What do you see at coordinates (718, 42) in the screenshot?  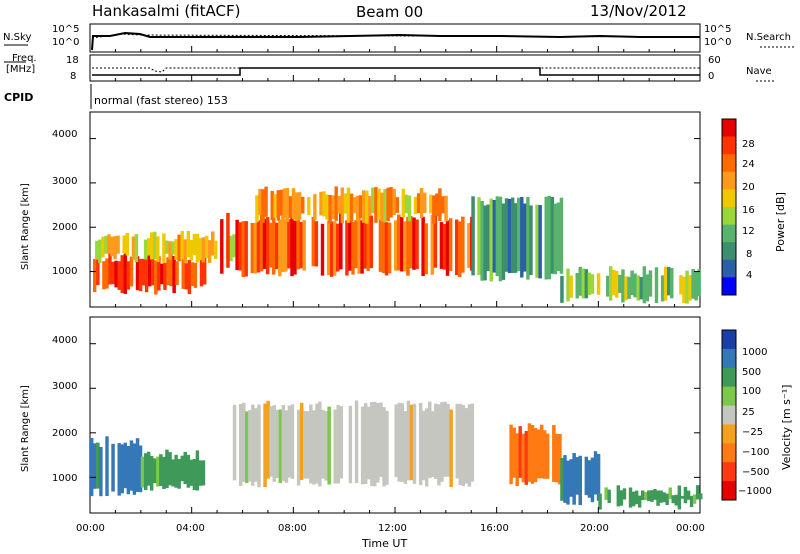 I see `noise-right-tick-bottom: 10^0` at bounding box center [718, 42].